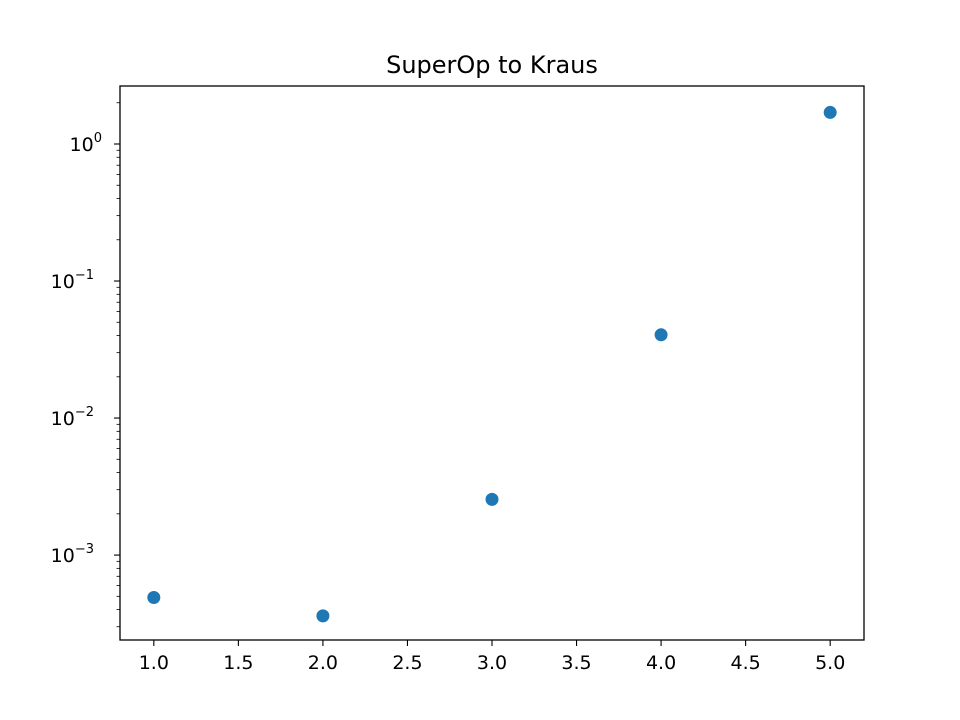 Image resolution: width=960 pixels, height=720 pixels. What do you see at coordinates (746, 663) in the screenshot?
I see `x-tick-label: 4.5` at bounding box center [746, 663].